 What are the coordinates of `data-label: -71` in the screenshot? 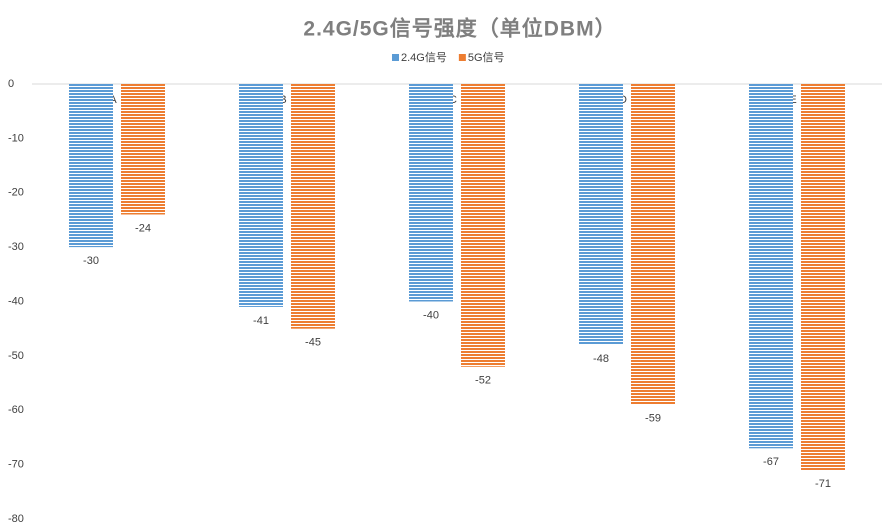 It's located at (823, 484).